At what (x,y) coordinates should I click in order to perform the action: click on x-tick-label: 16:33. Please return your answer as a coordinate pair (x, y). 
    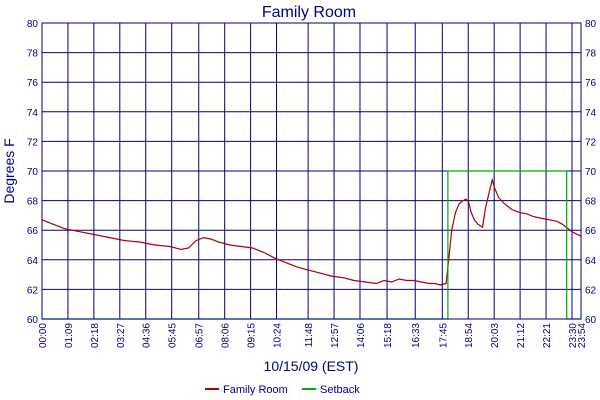
    Looking at the image, I should click on (416, 335).